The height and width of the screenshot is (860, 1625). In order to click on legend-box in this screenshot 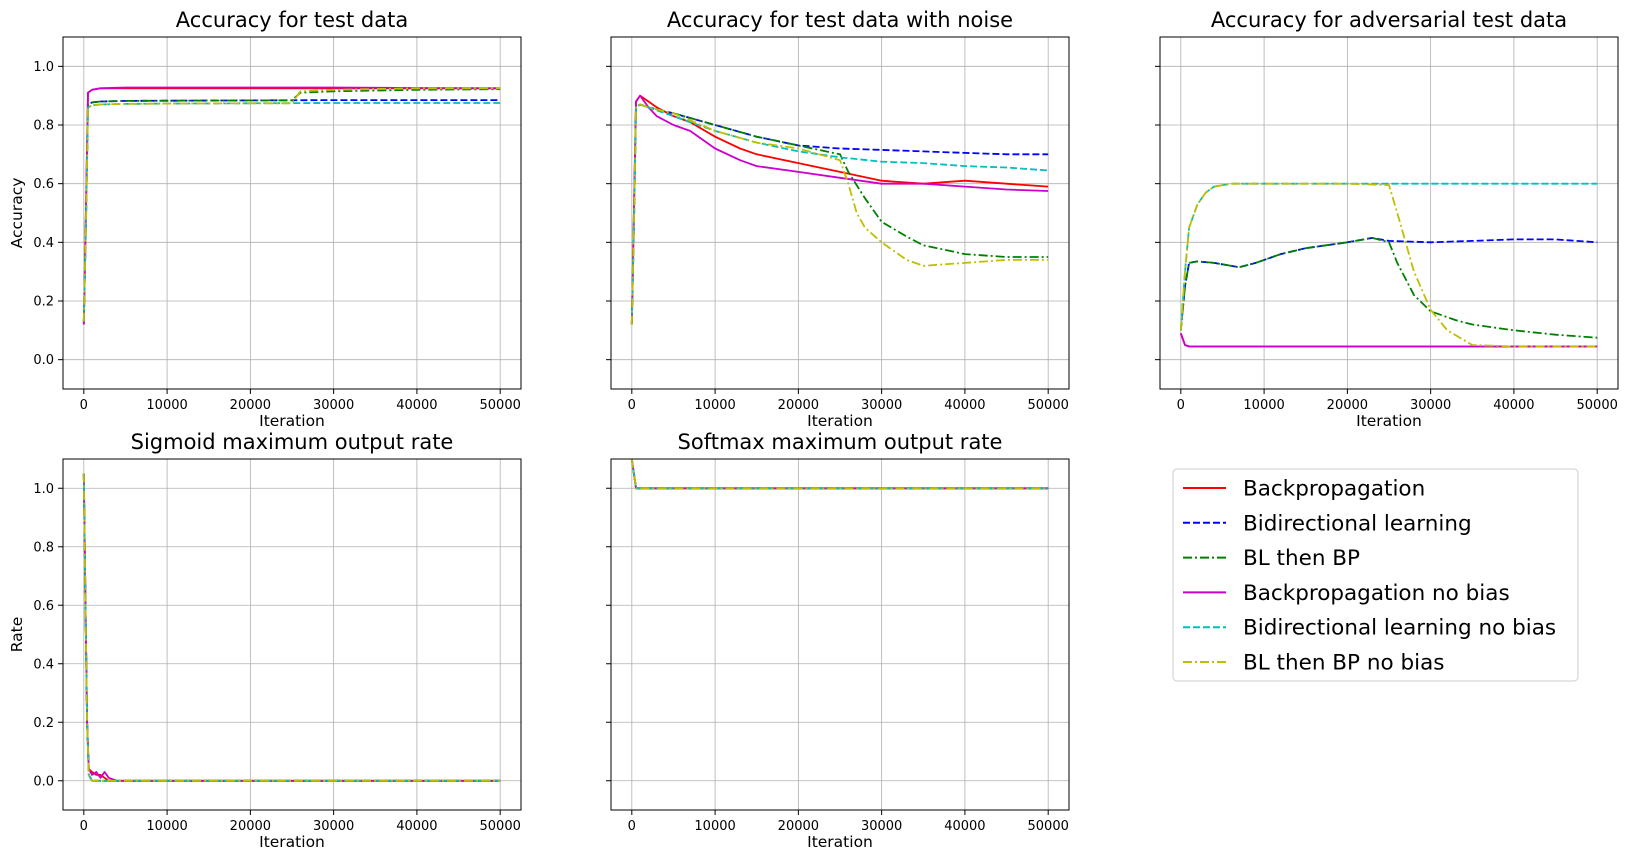, I will do `click(1375, 575)`.